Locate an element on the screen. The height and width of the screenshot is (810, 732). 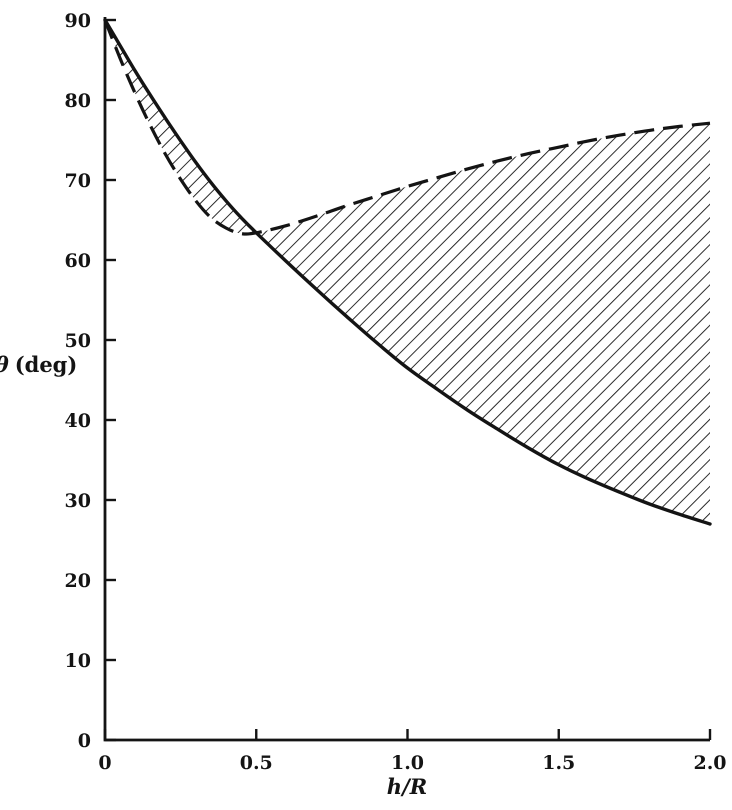
y-tick-label: 70 is located at coordinates (78, 181).